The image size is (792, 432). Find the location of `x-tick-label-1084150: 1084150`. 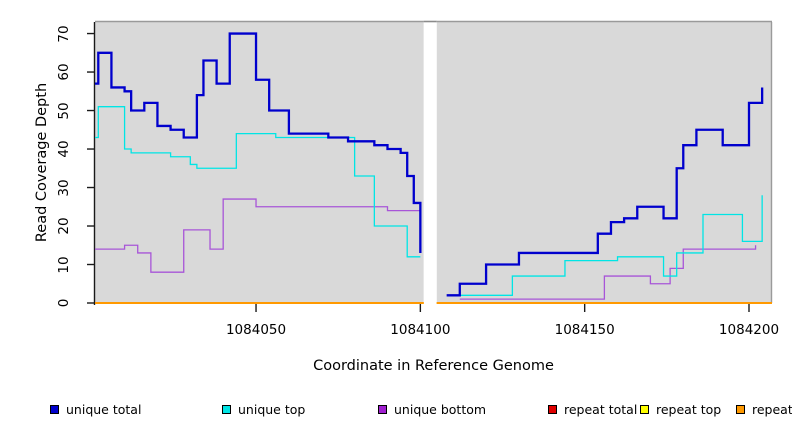

x-tick-label-1084150: 1084150 is located at coordinates (584, 330).